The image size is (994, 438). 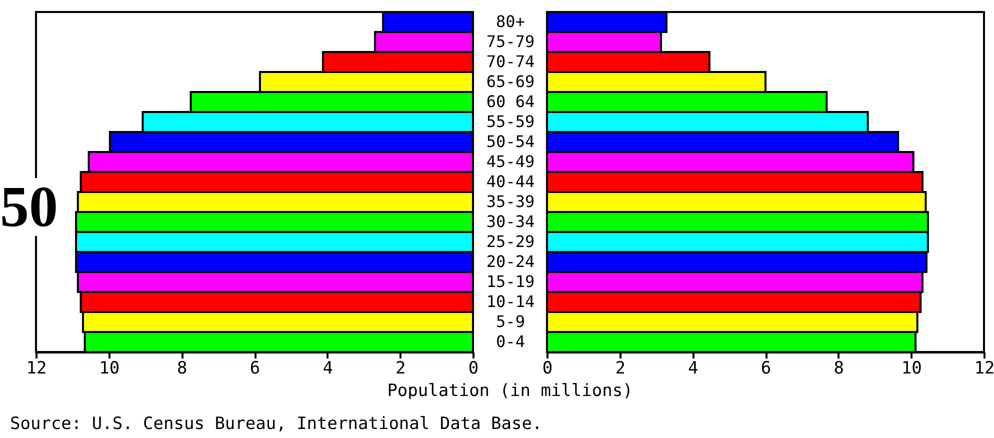 What do you see at coordinates (510, 41) in the screenshot?
I see `y-tick-label: 75-79` at bounding box center [510, 41].